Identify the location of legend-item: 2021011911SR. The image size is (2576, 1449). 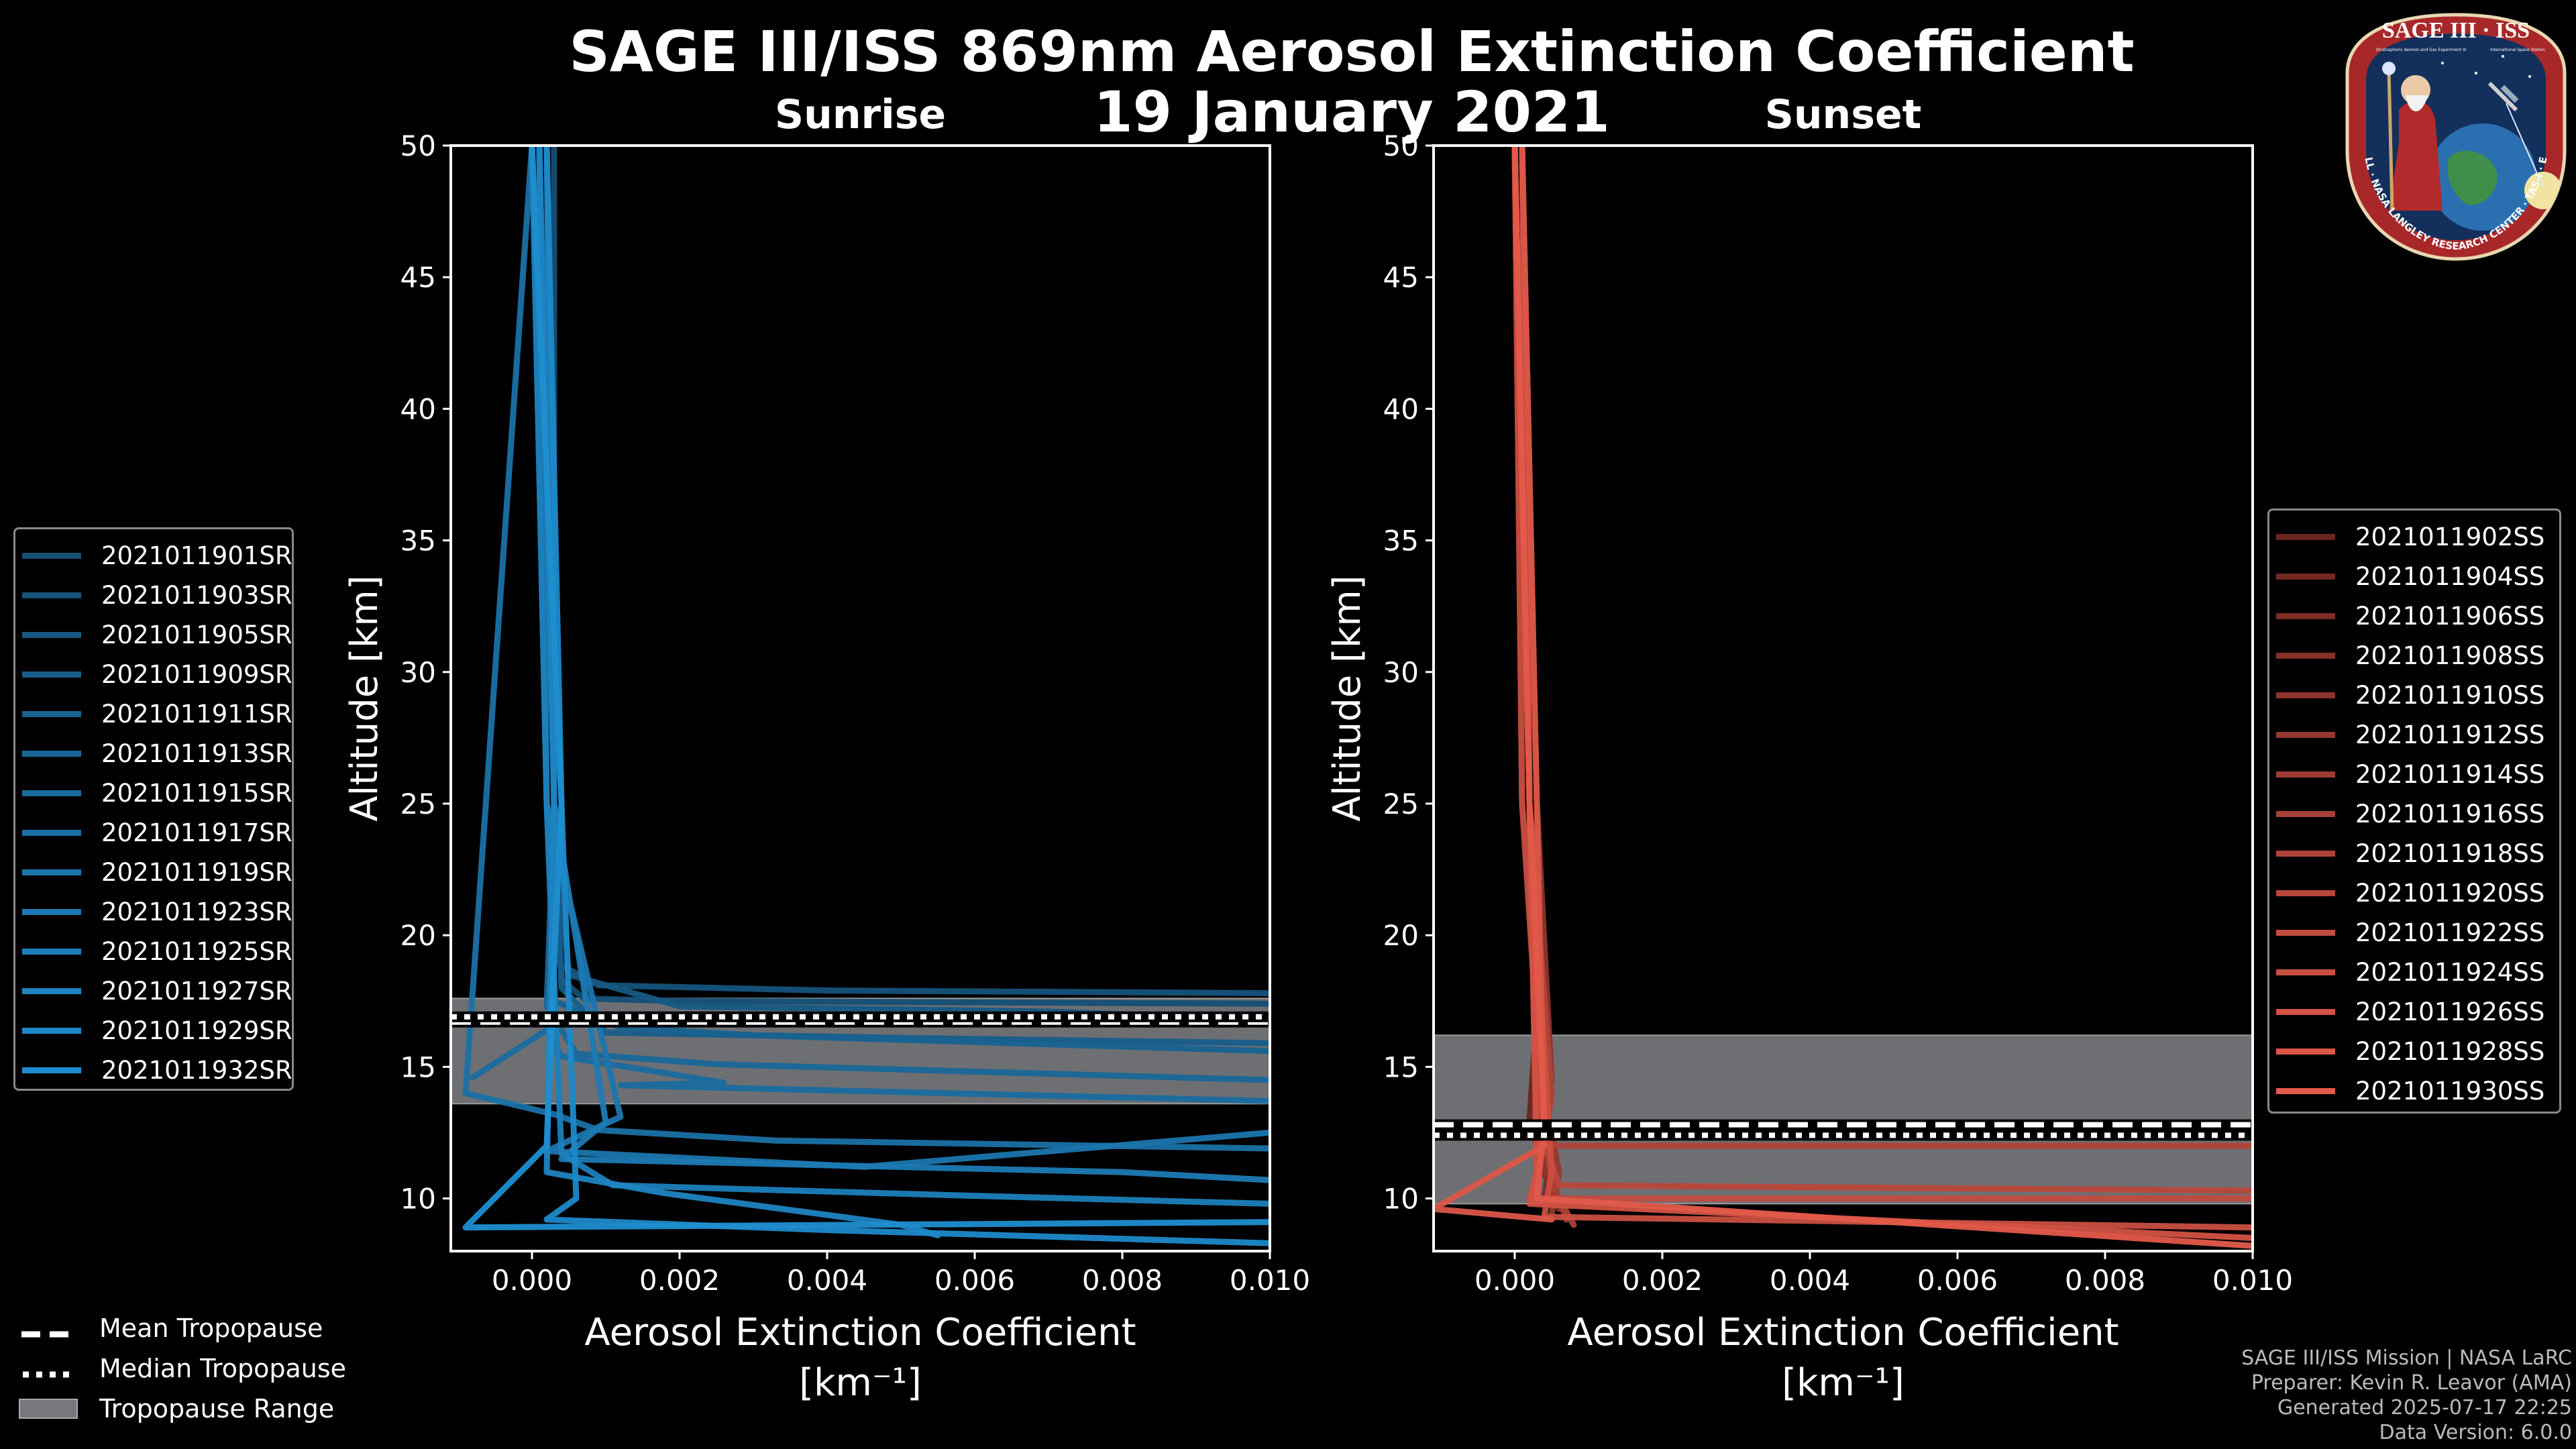
(157, 713).